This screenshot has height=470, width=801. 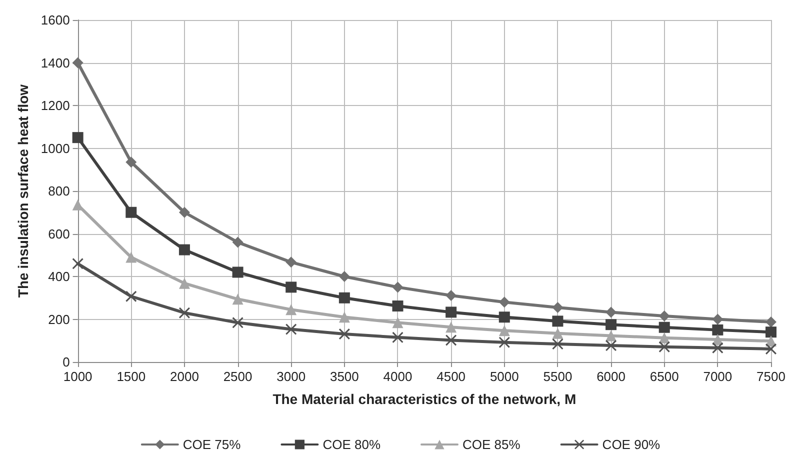 I want to click on x-tick-label: 1000, so click(x=77, y=376).